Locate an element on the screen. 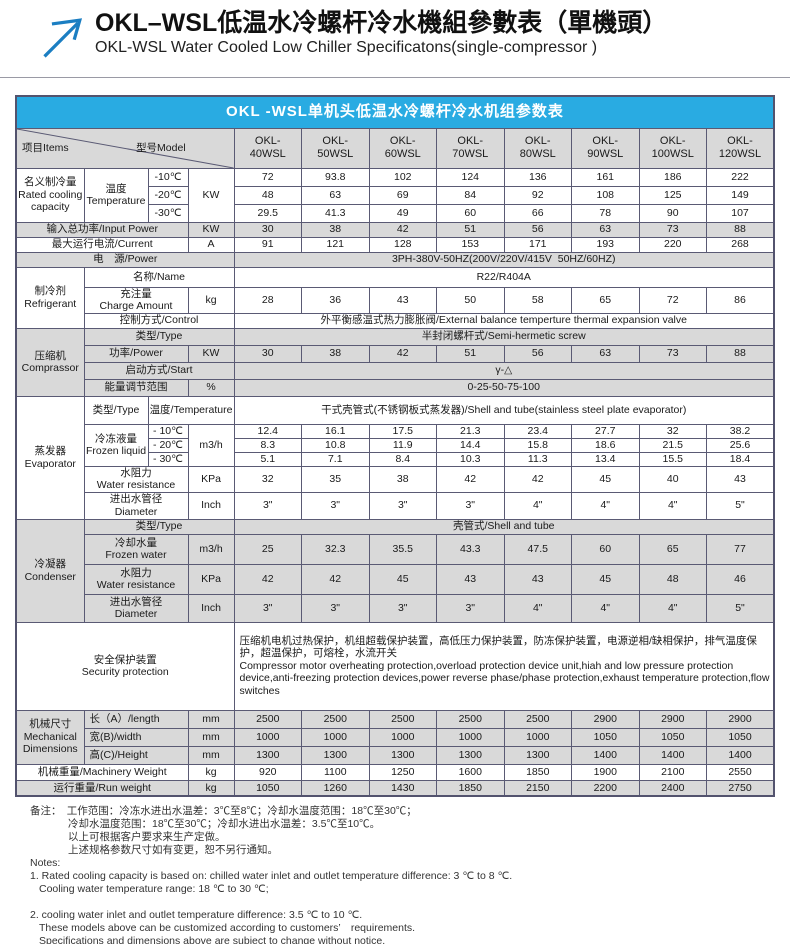 The image size is (790, 944). row-label: 高(C)/Height is located at coordinates (136, 755).